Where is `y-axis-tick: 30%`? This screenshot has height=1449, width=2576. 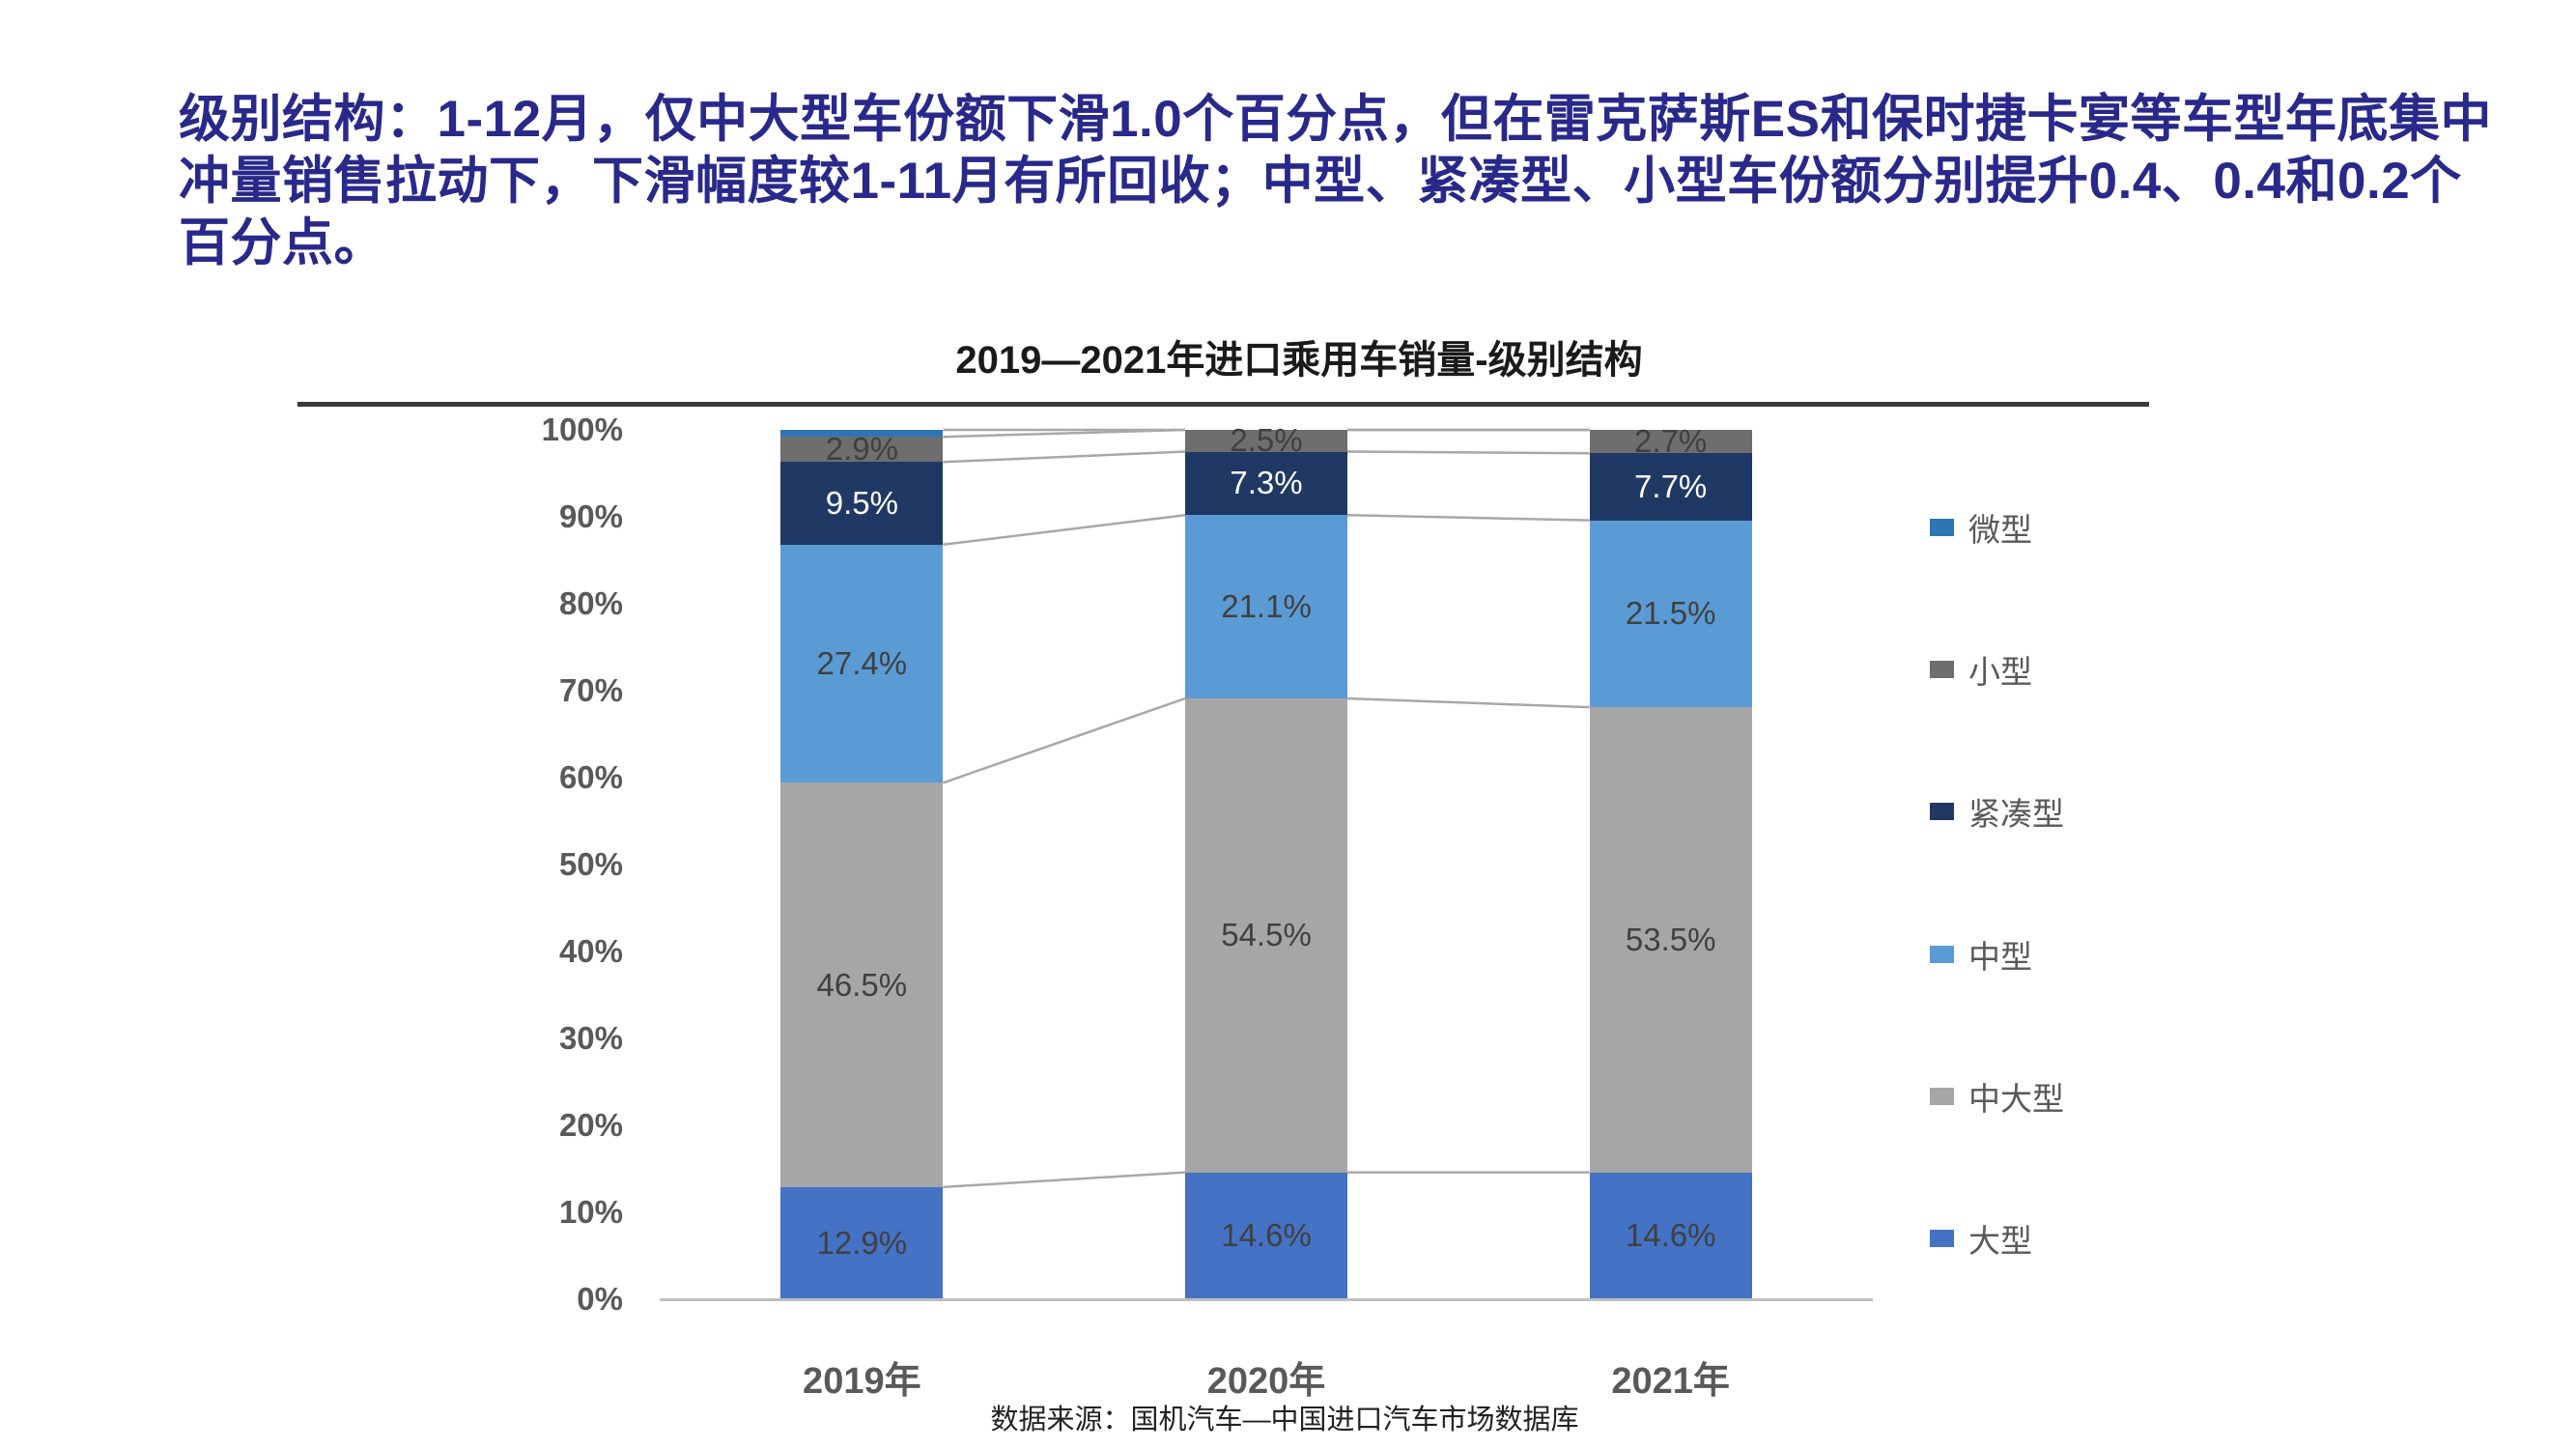 y-axis-tick: 30% is located at coordinates (590, 1038).